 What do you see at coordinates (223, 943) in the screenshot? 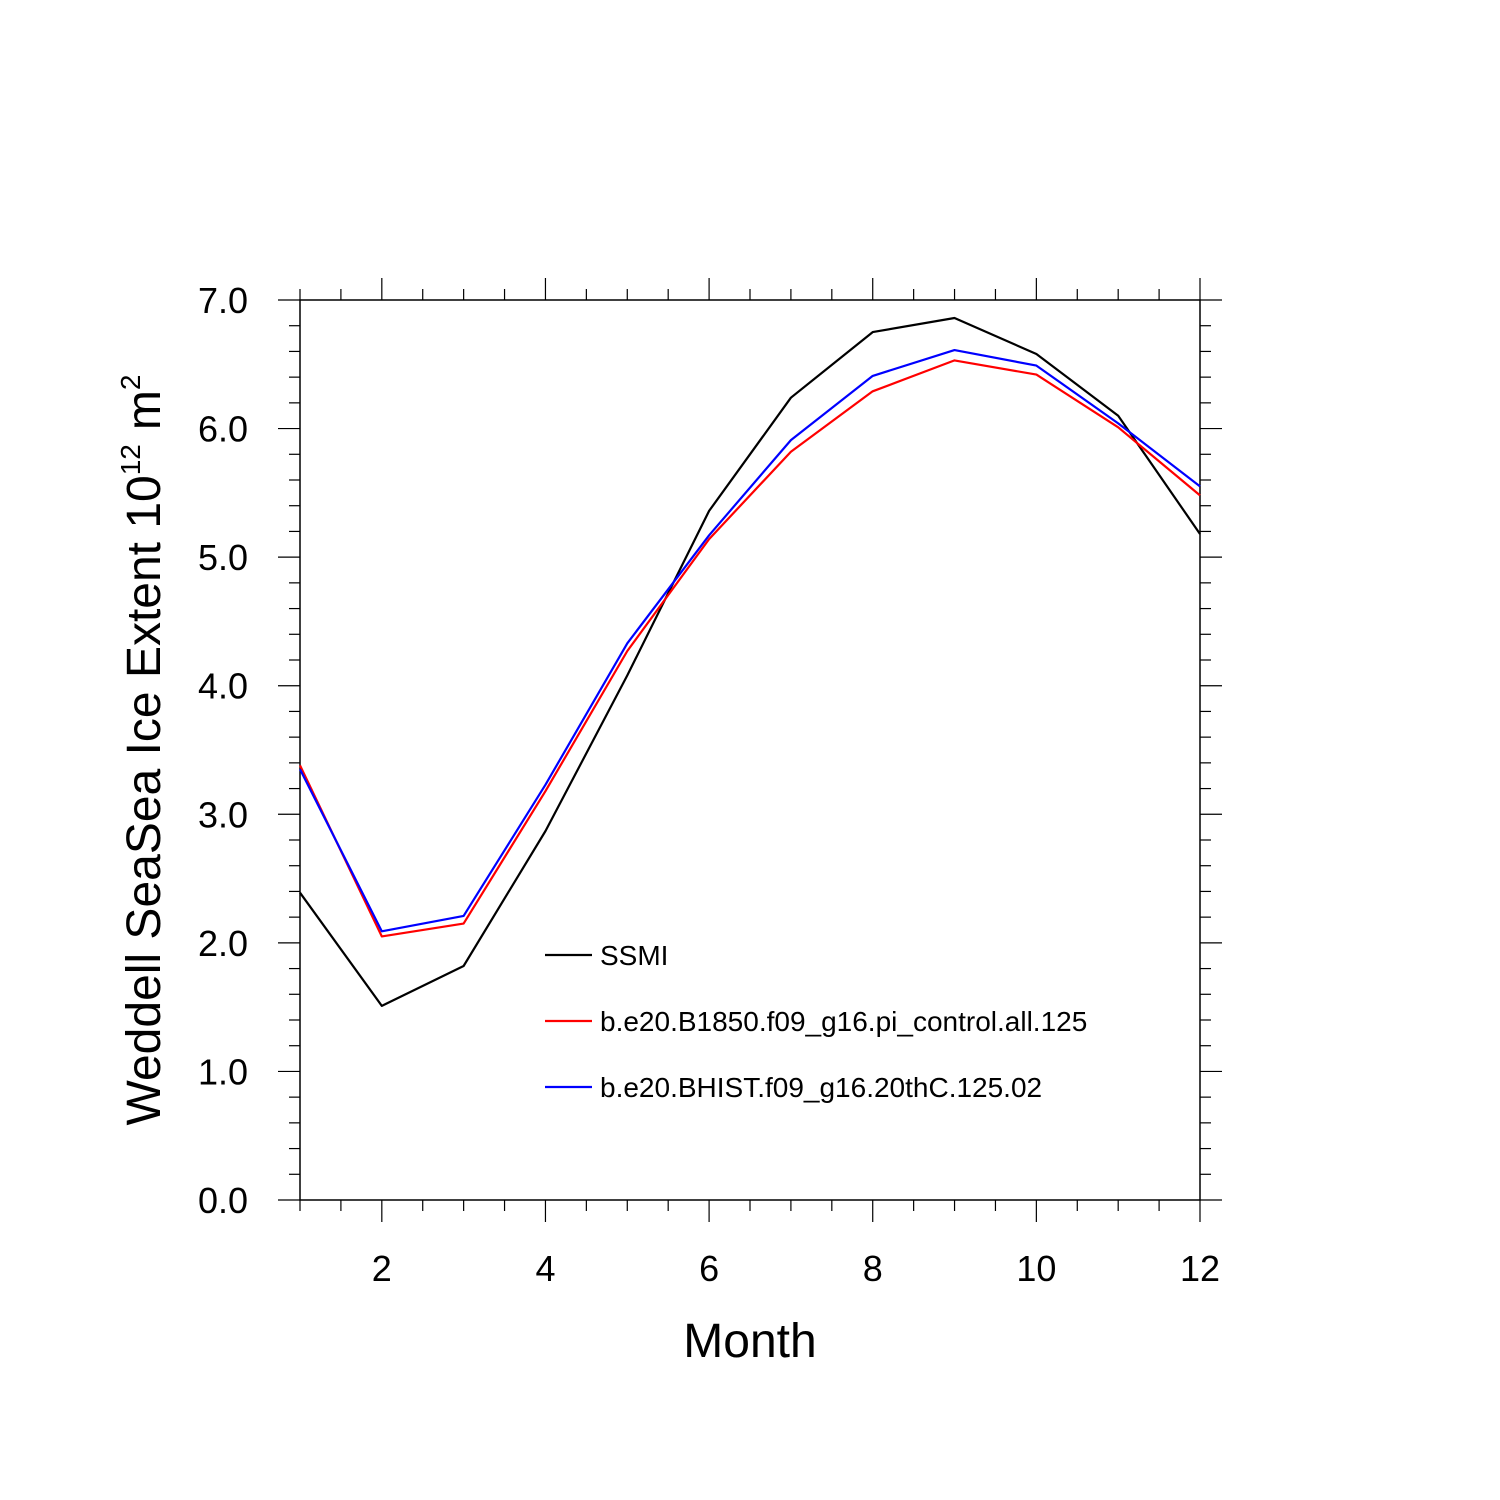
I see `y-tick-label: 2.0` at bounding box center [223, 943].